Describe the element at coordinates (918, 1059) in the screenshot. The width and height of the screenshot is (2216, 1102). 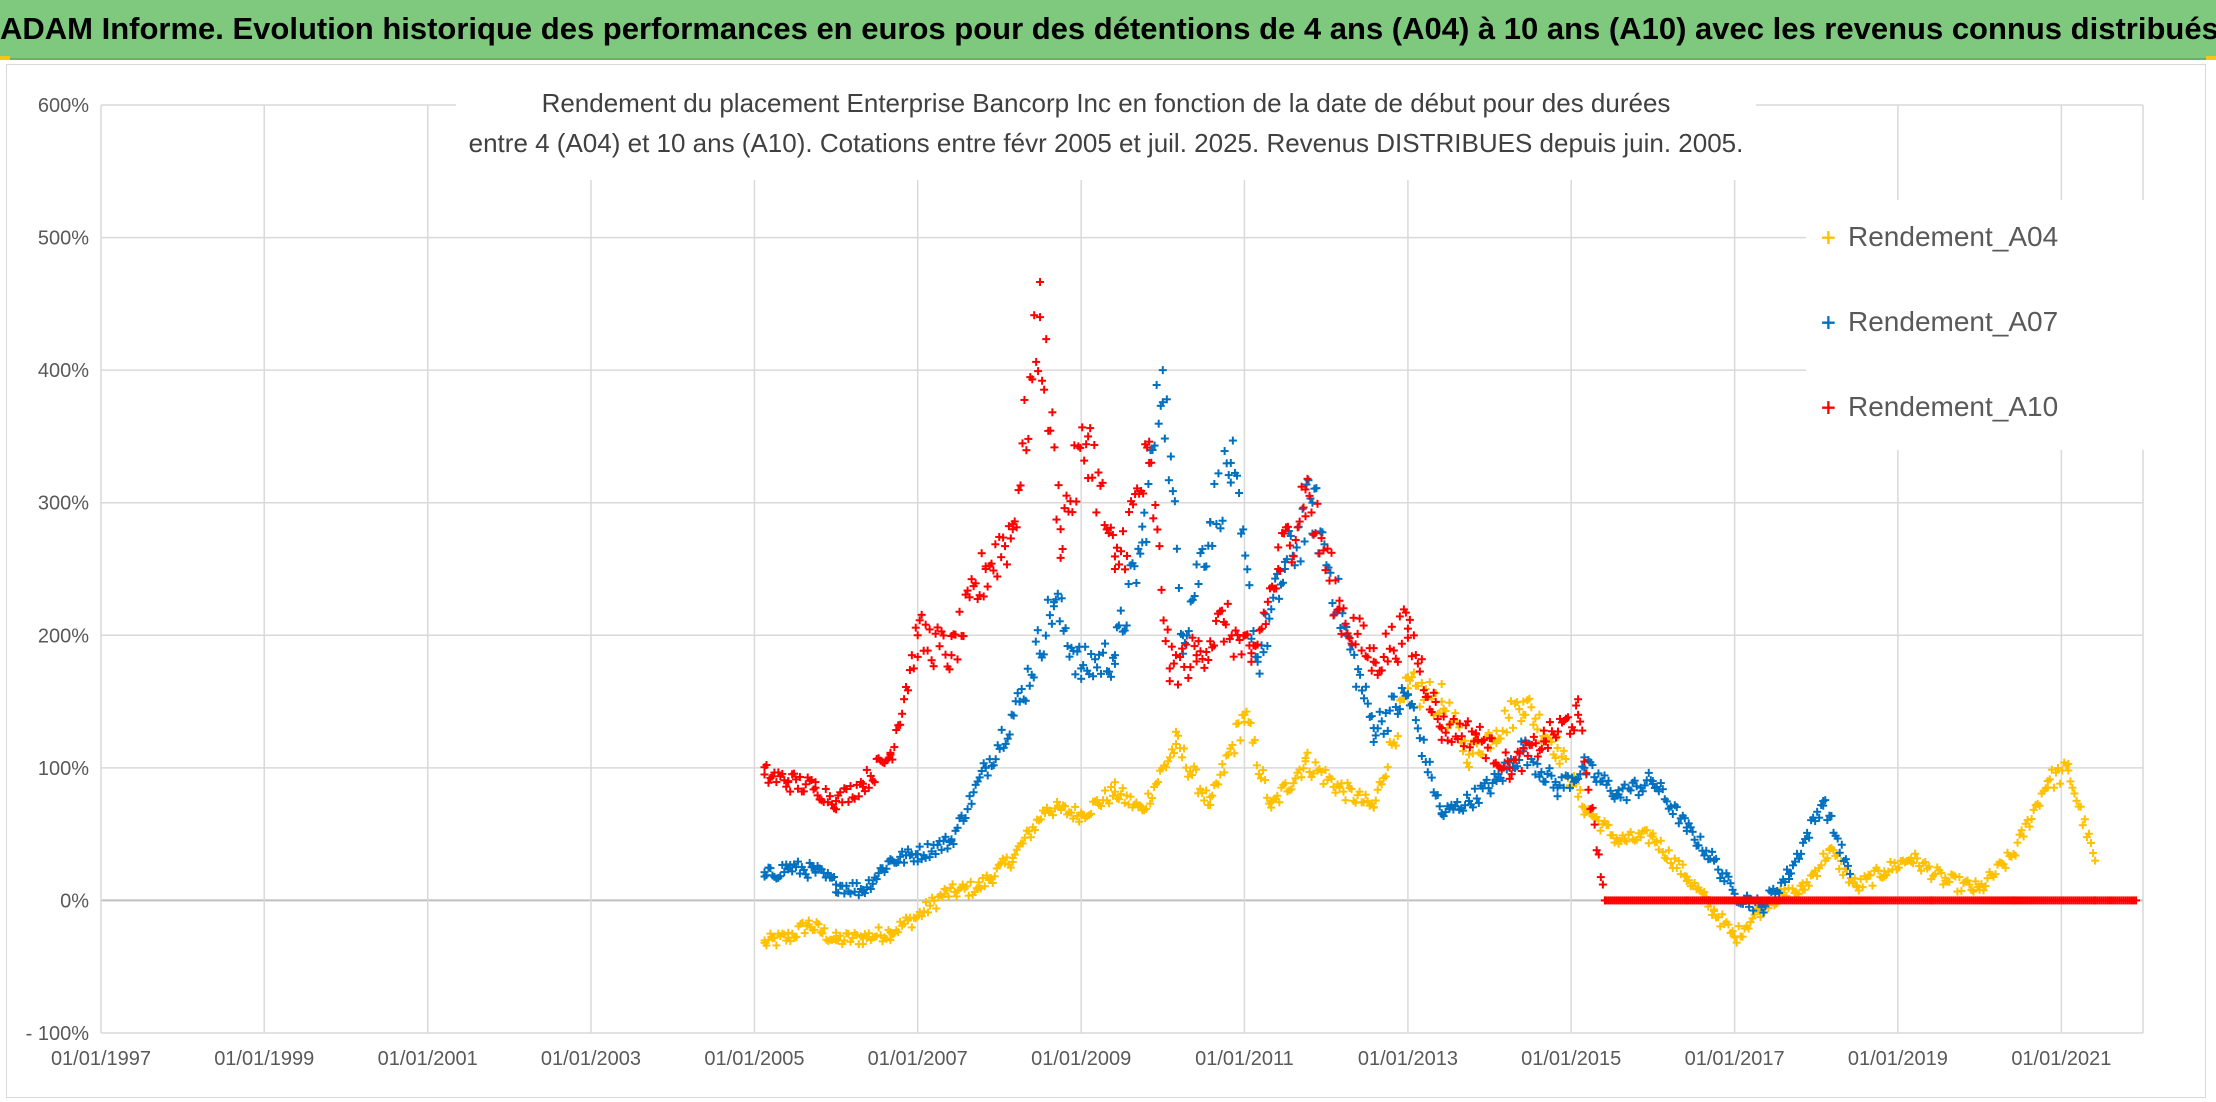
I see `x-tick-label: 01/01/2007` at that location.